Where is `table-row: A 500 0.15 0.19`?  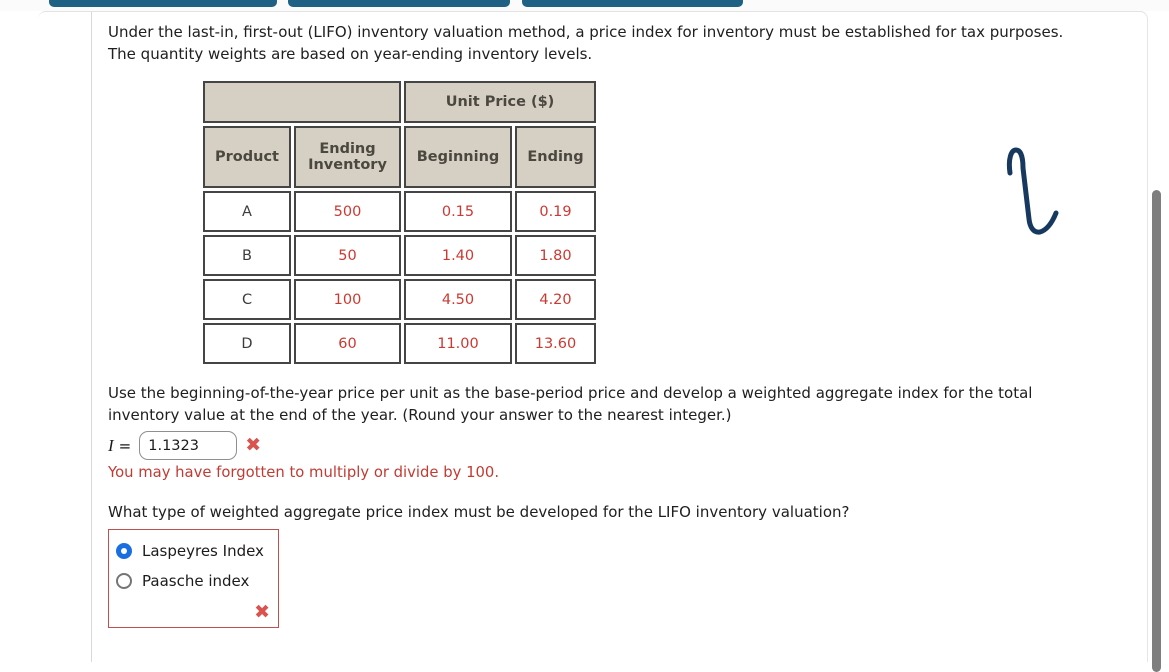
table-row: A 500 0.15 0.19 is located at coordinates (399, 211).